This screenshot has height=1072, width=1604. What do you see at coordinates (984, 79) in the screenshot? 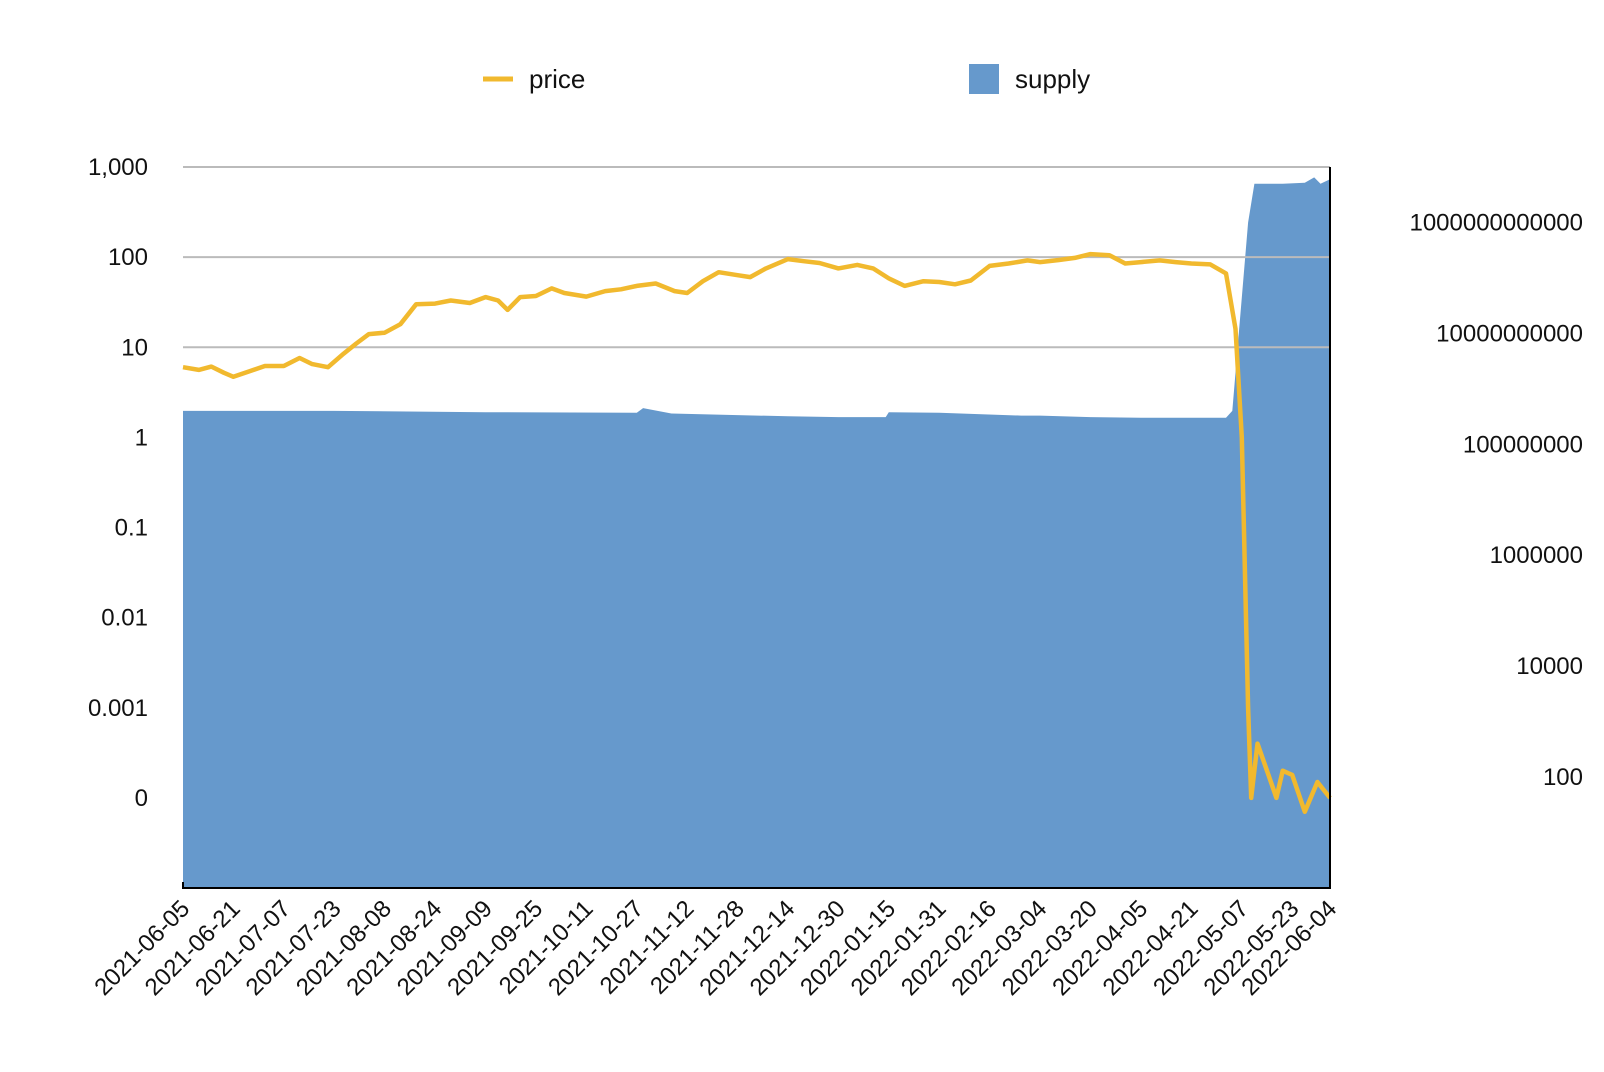
I see `legend-supply-swatch` at bounding box center [984, 79].